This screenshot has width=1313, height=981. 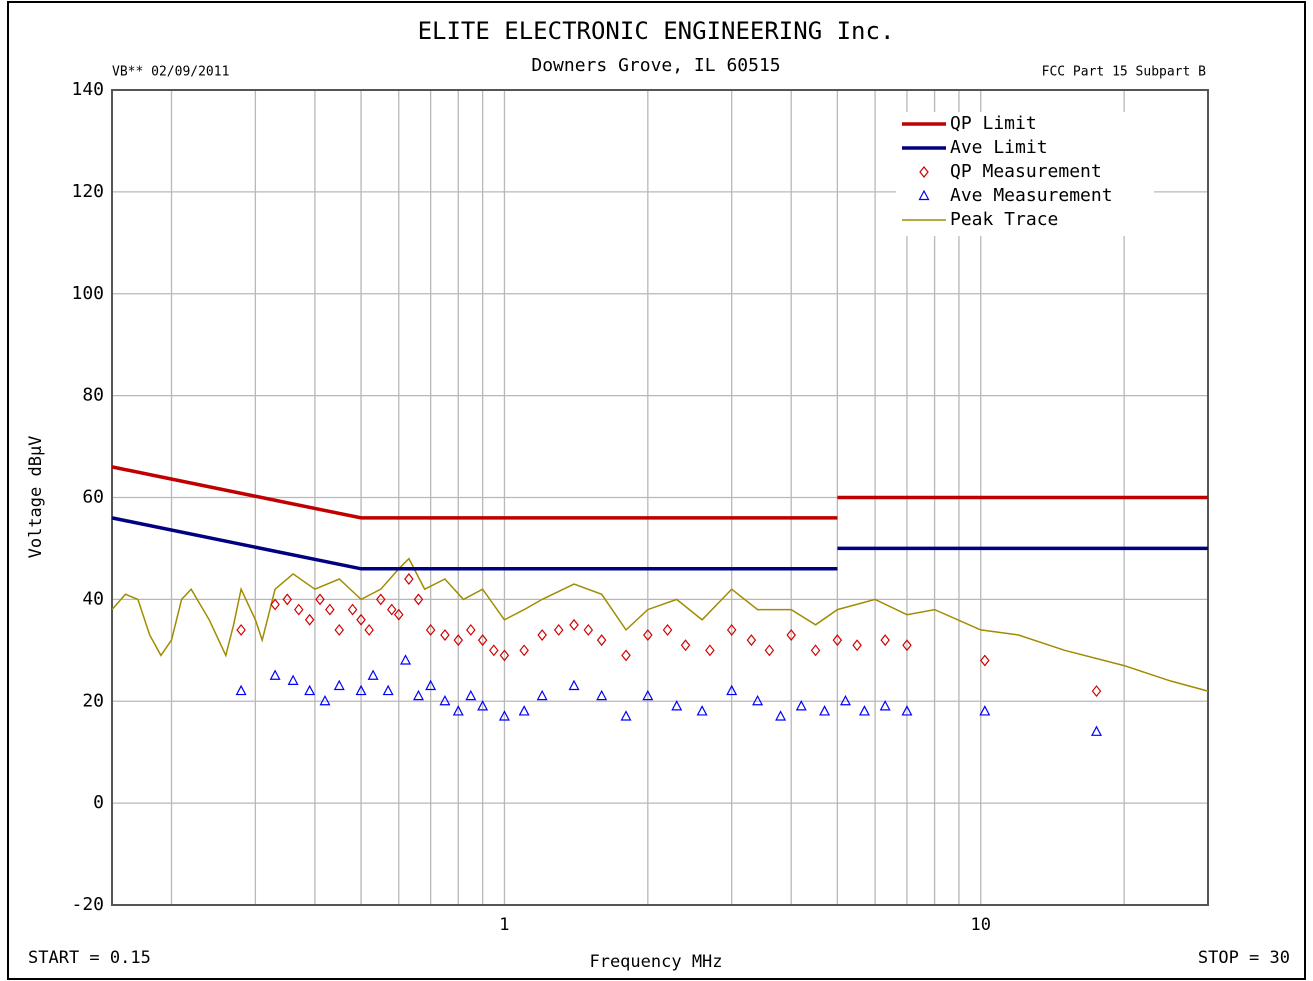 I want to click on y-tick-label: 120, so click(x=87, y=191).